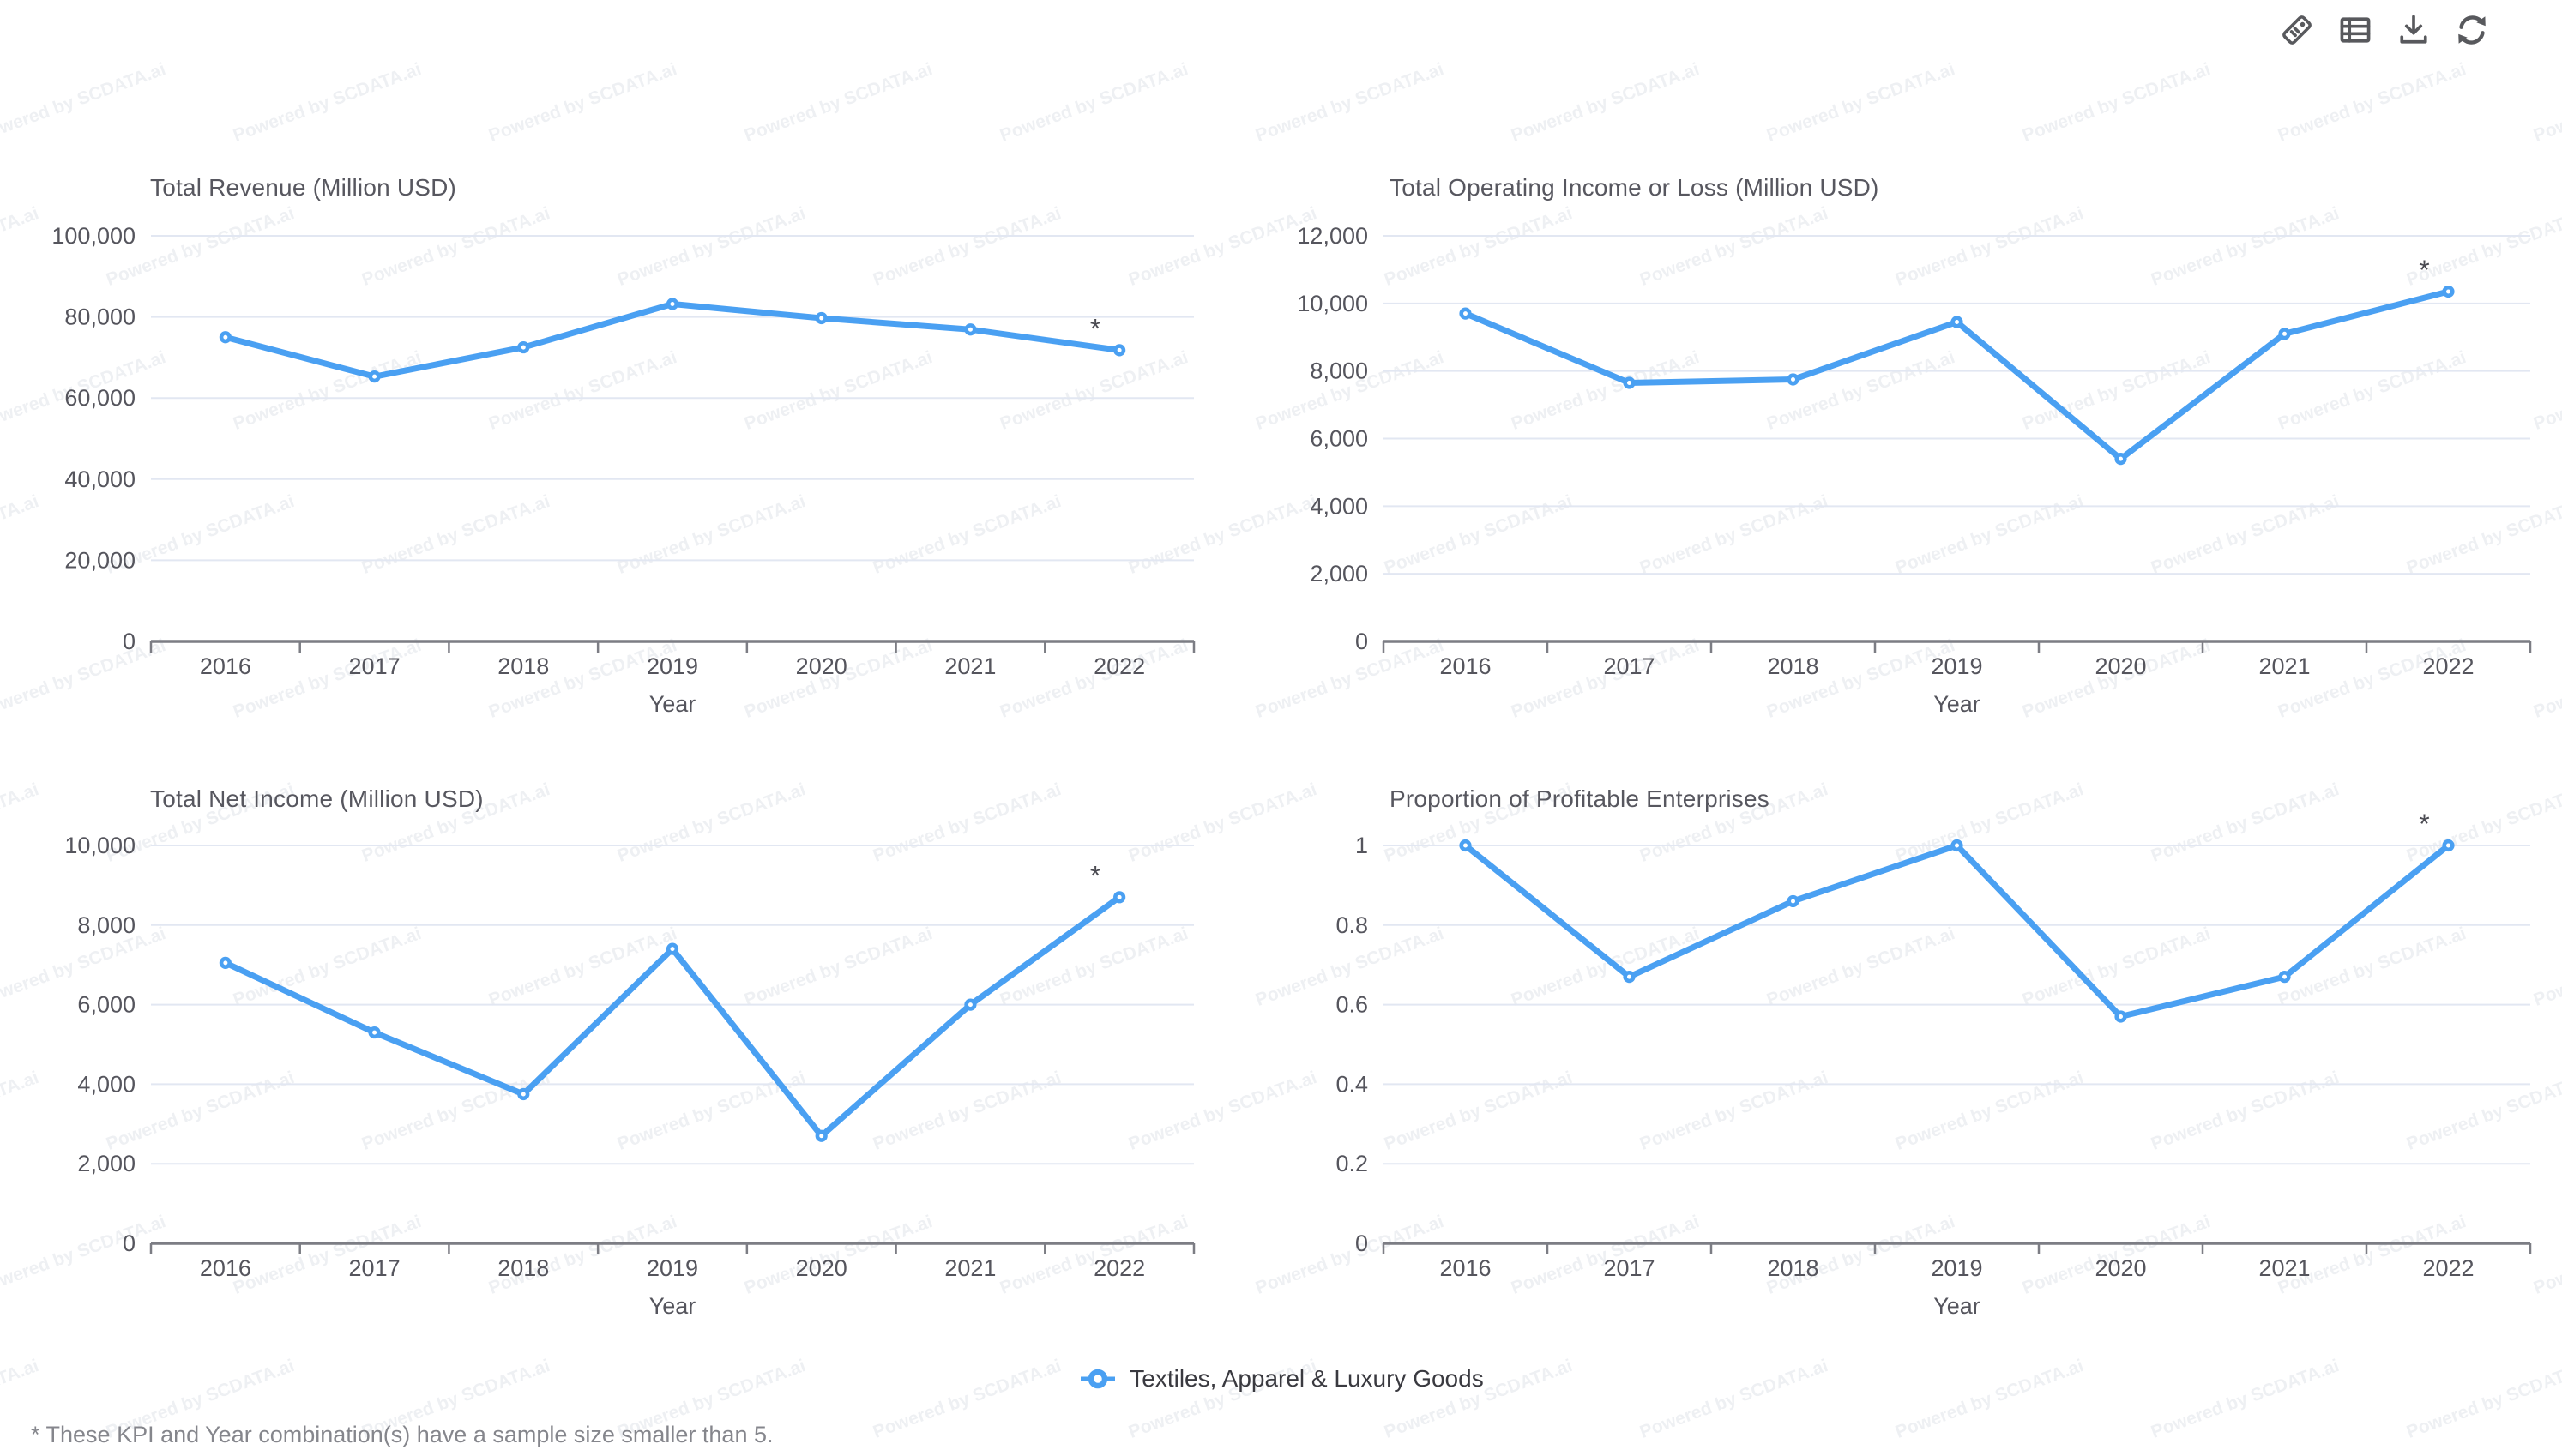  Describe the element at coordinates (100, 479) in the screenshot. I see `y-tick-label: 40,000` at that location.